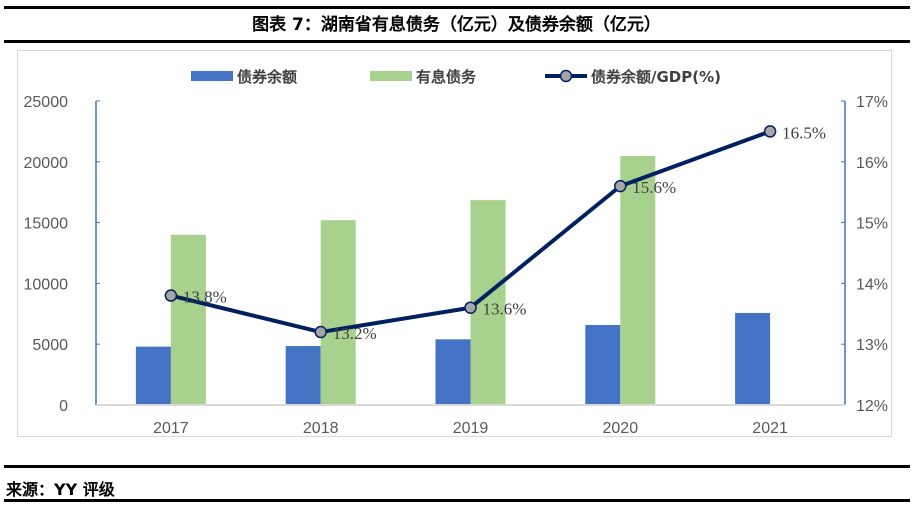  I want to click on left-tick-label: 25000, so click(46, 102).